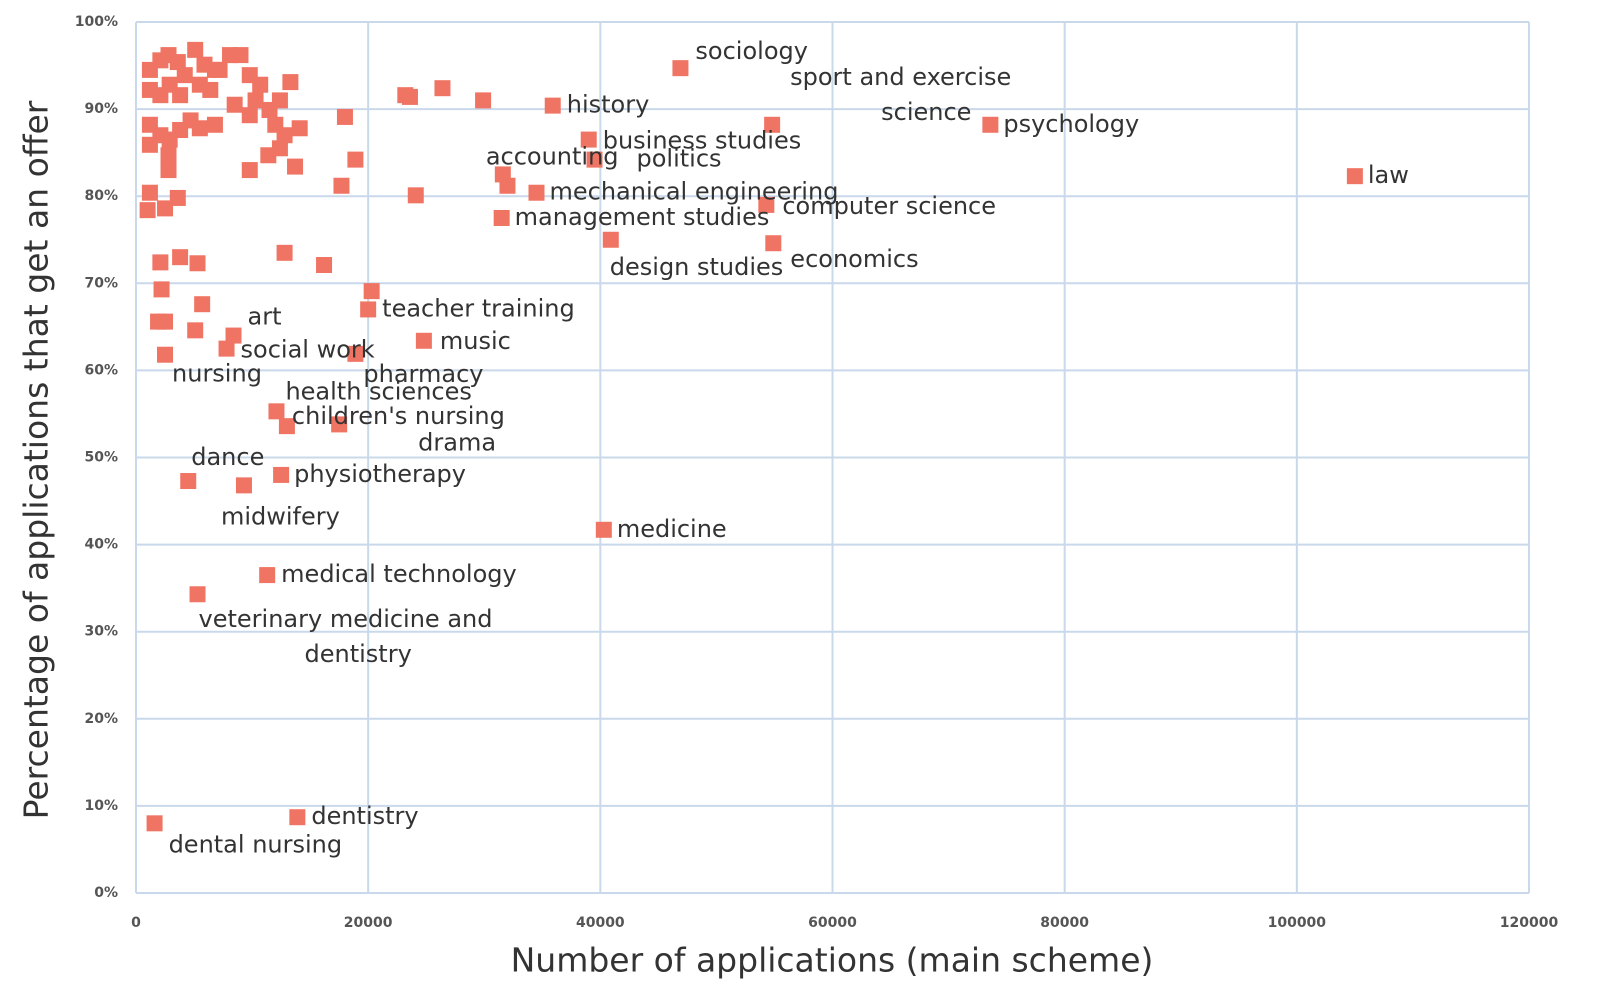  What do you see at coordinates (256, 844) in the screenshot?
I see `point-label: dental nursing` at bounding box center [256, 844].